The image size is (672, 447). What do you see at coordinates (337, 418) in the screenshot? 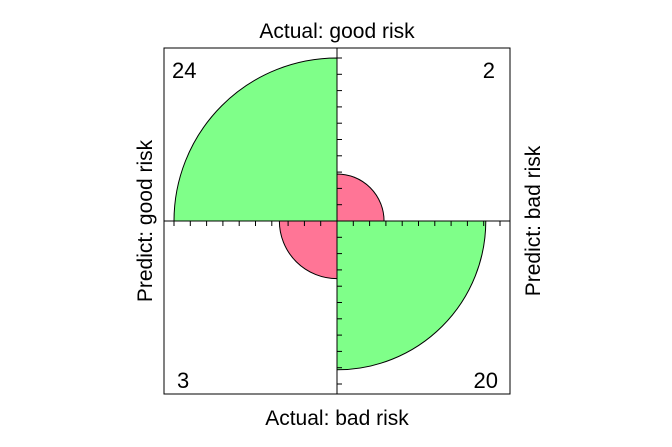
I see `bottom-label: Actual: bad risk` at bounding box center [337, 418].